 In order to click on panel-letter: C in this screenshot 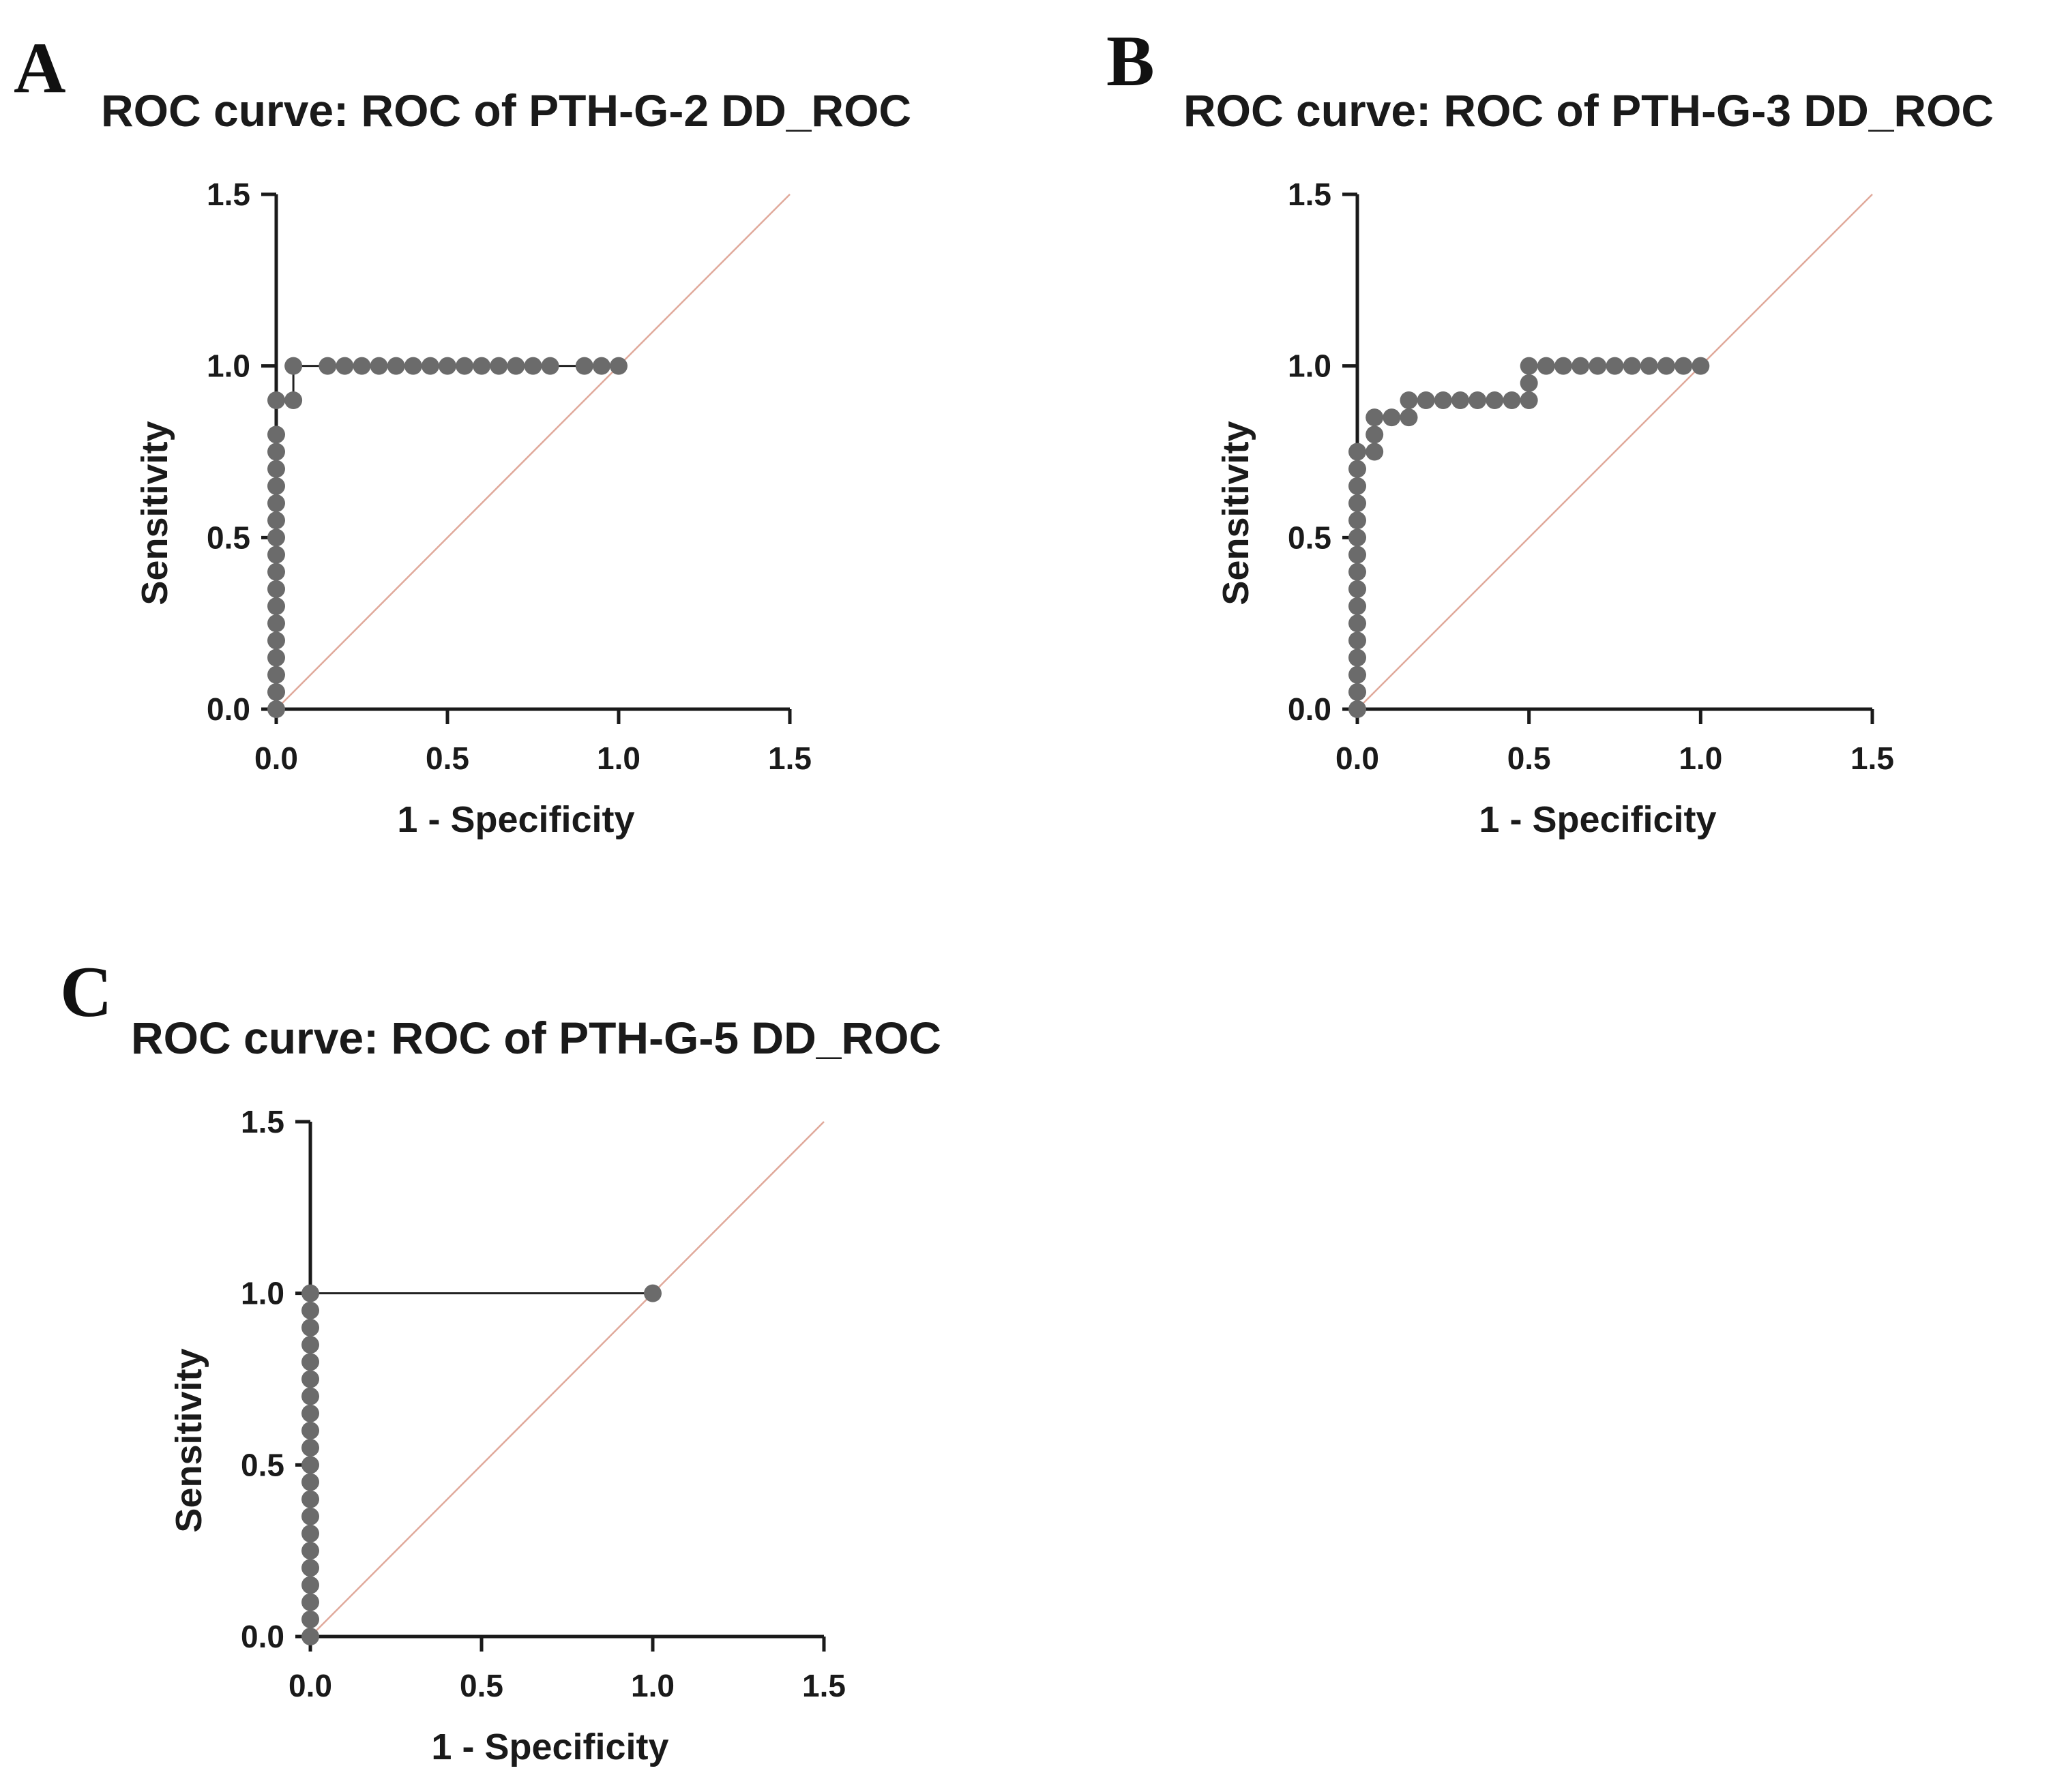, I will do `click(86, 992)`.